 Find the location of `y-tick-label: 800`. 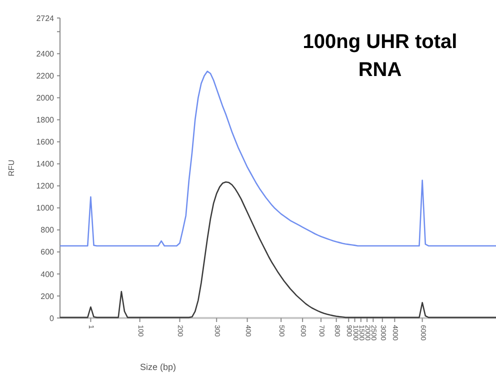

y-tick-label: 800 is located at coordinates (47, 230).